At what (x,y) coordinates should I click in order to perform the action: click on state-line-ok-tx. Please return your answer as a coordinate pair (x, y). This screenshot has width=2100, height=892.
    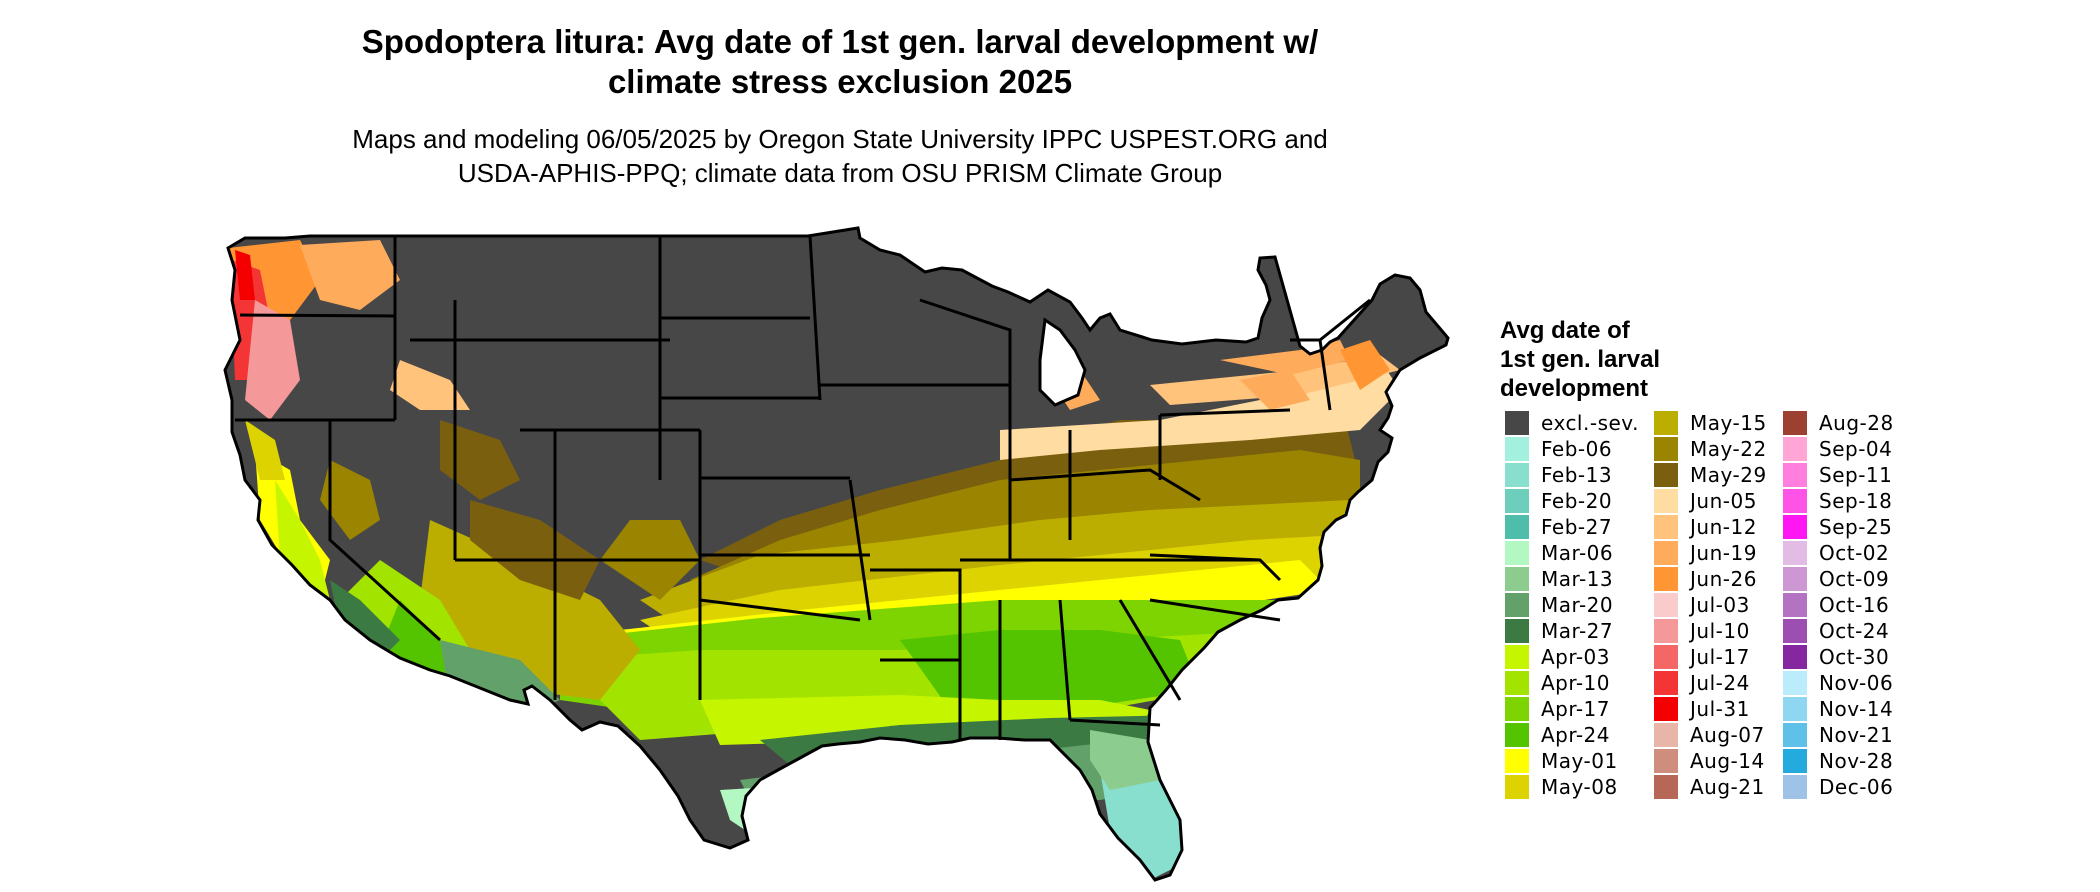
    Looking at the image, I should click on (780, 610).